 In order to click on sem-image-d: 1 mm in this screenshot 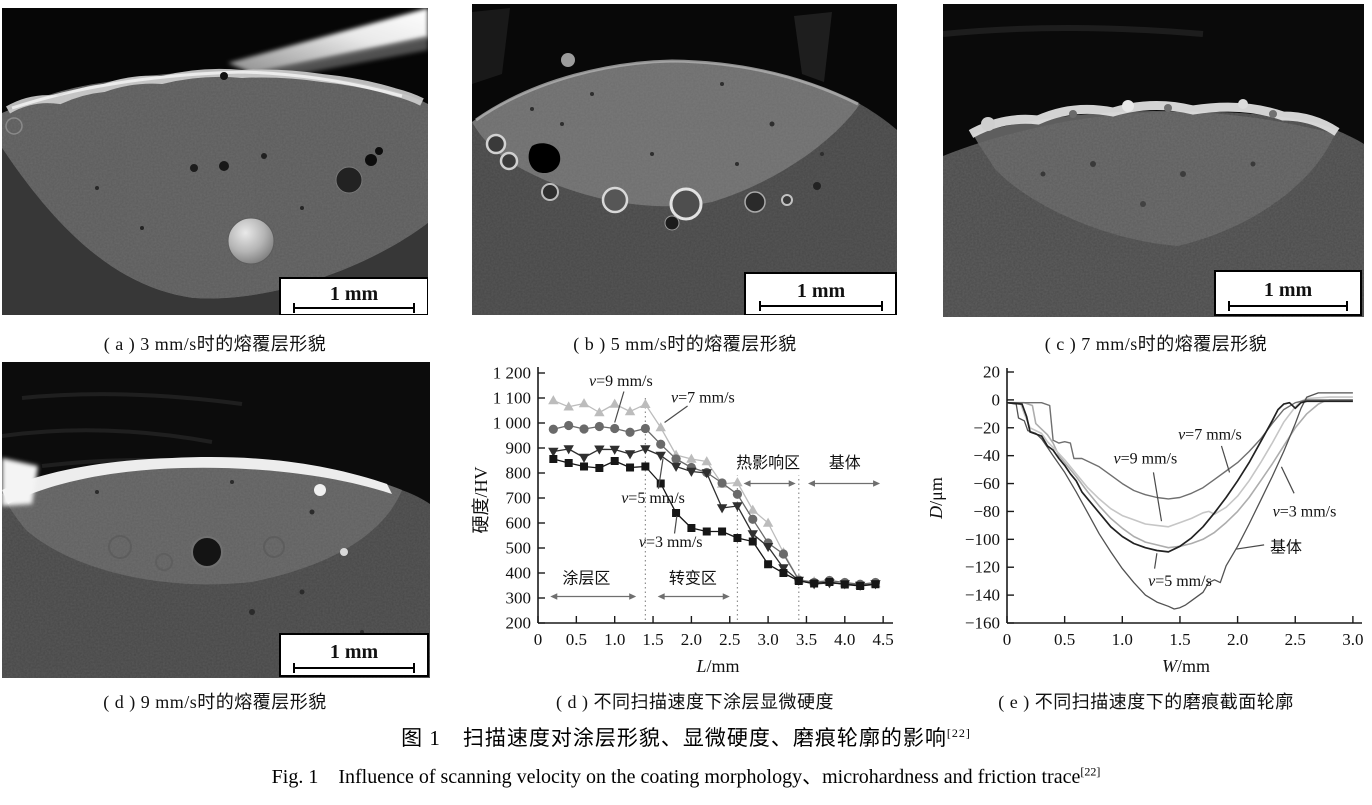, I will do `click(216, 520)`.